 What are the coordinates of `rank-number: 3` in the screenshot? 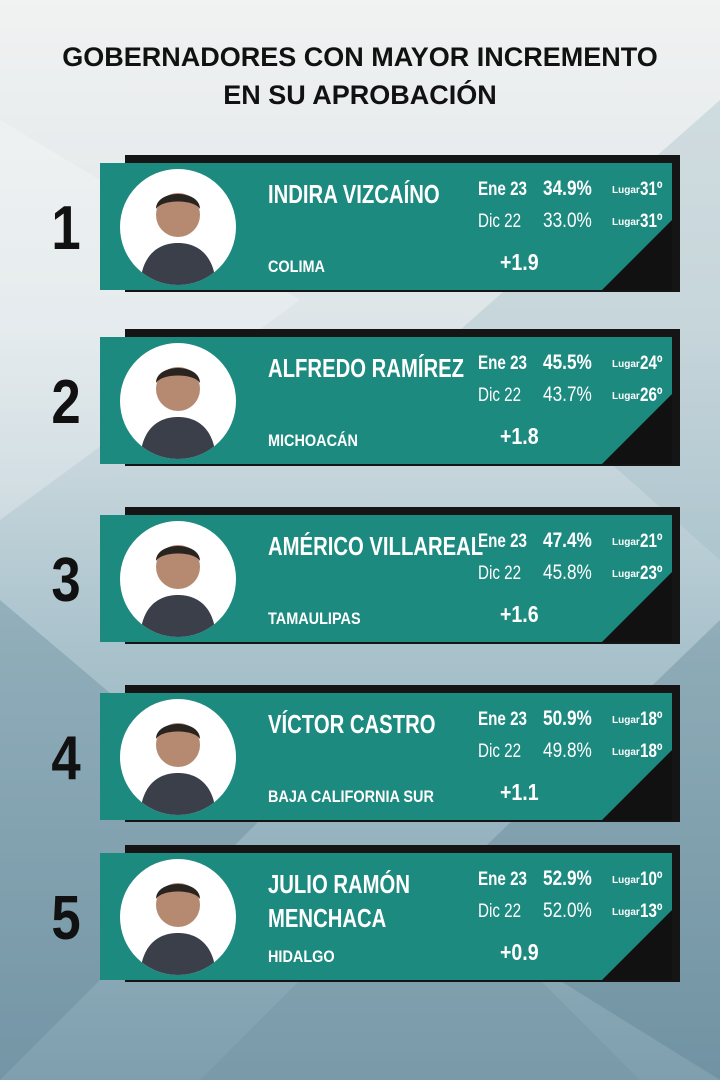 It's located at (66, 580).